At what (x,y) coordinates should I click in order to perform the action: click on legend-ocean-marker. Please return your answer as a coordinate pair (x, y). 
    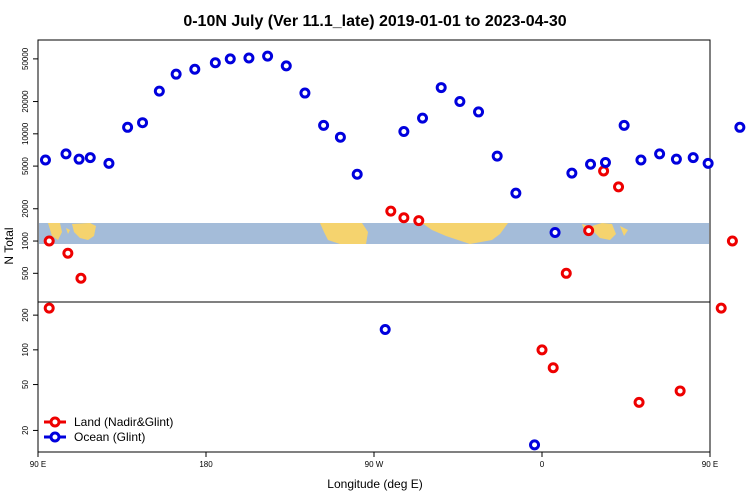
    Looking at the image, I should click on (55, 437).